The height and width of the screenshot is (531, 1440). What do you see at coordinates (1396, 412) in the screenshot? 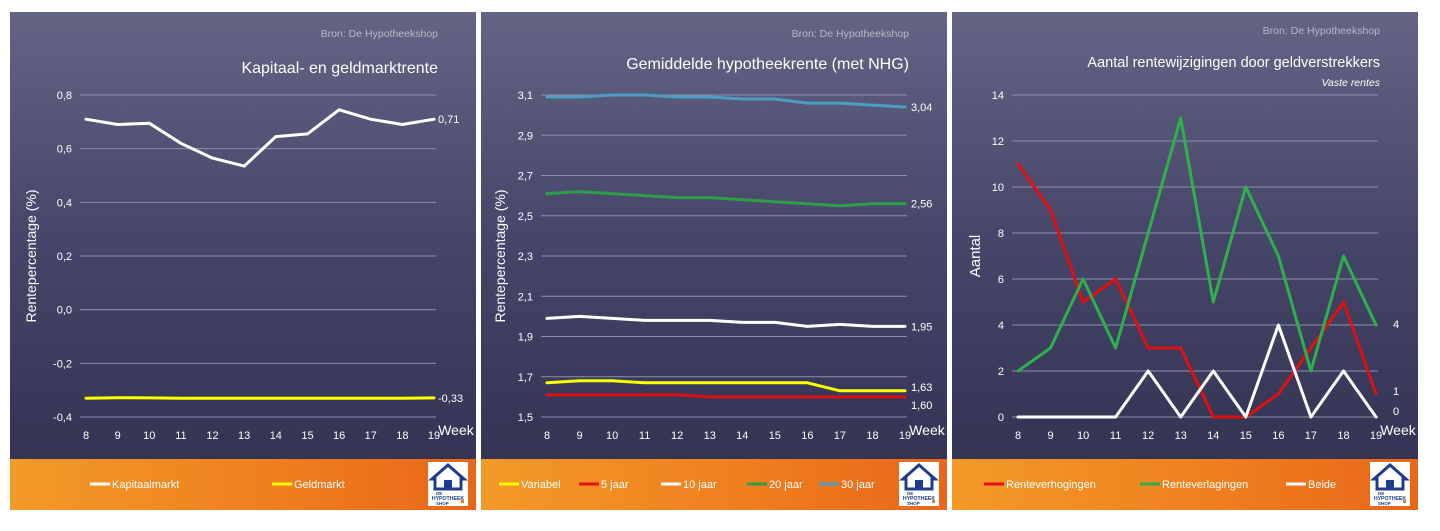
I see `end-label: 0` at bounding box center [1396, 412].